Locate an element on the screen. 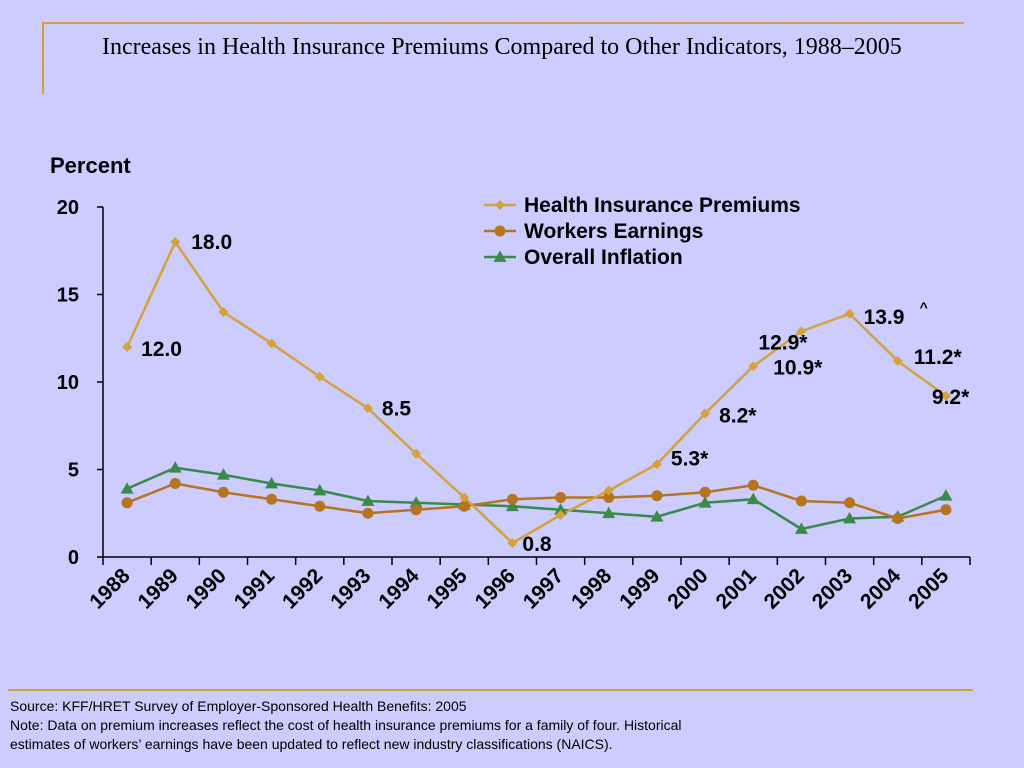 The image size is (1024, 768). series-line-circle is located at coordinates (536, 501).